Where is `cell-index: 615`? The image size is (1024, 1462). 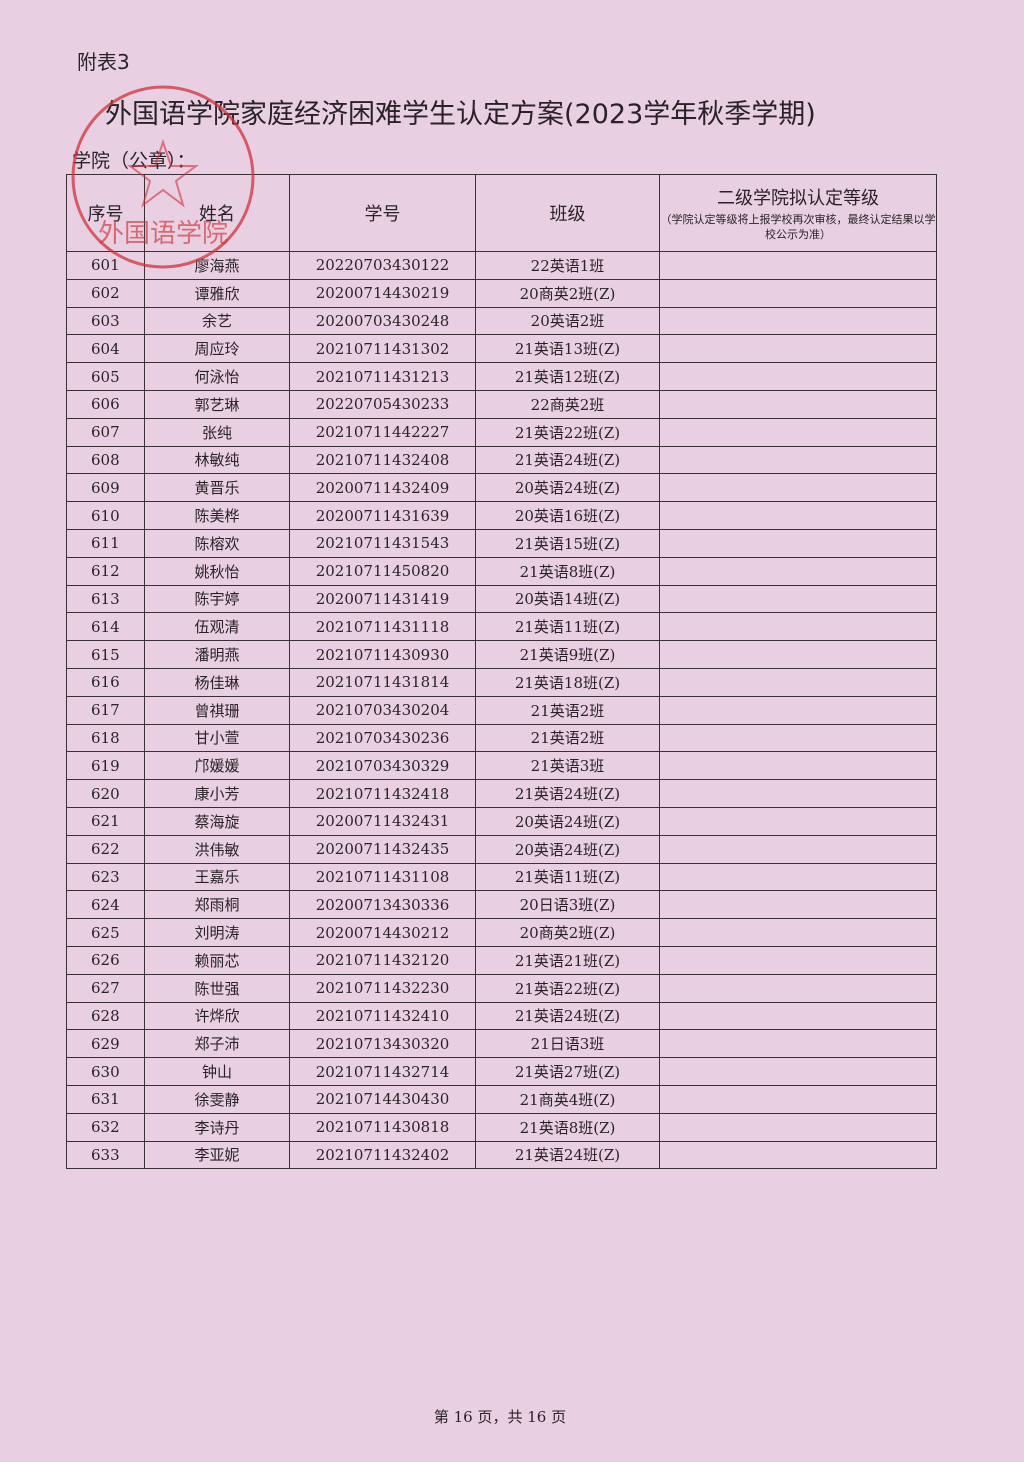
cell-index: 615 is located at coordinates (105, 654).